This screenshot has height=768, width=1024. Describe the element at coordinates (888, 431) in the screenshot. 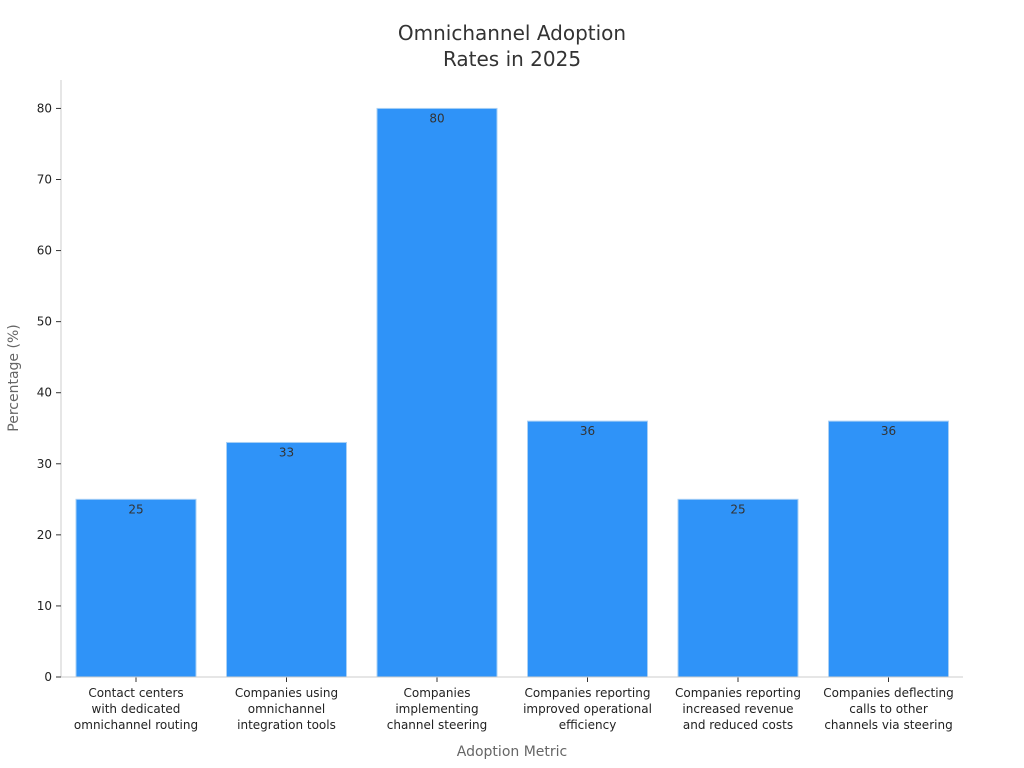

I see `data-label-6: 36` at that location.